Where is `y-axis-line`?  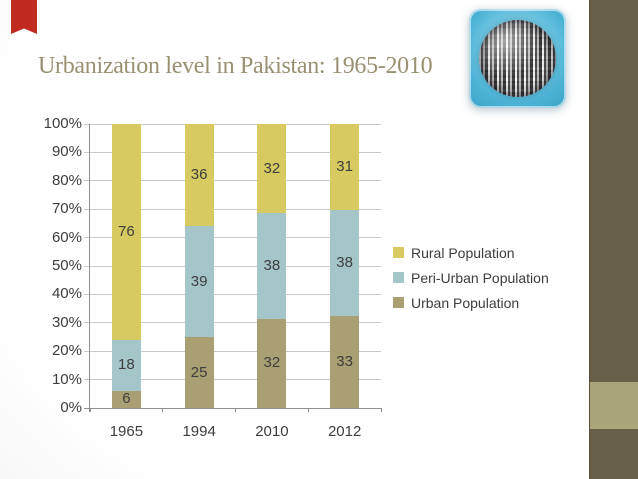
y-axis-line is located at coordinates (89, 268).